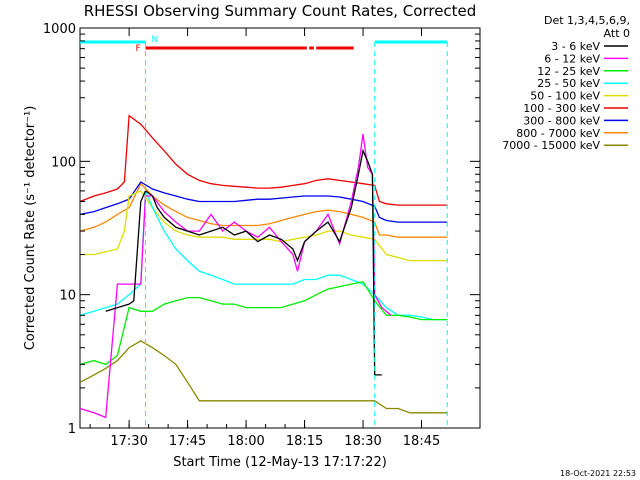 The image size is (640, 480). I want to click on legend-label-3-6-kev: 3 - 6 keV, so click(575, 46).